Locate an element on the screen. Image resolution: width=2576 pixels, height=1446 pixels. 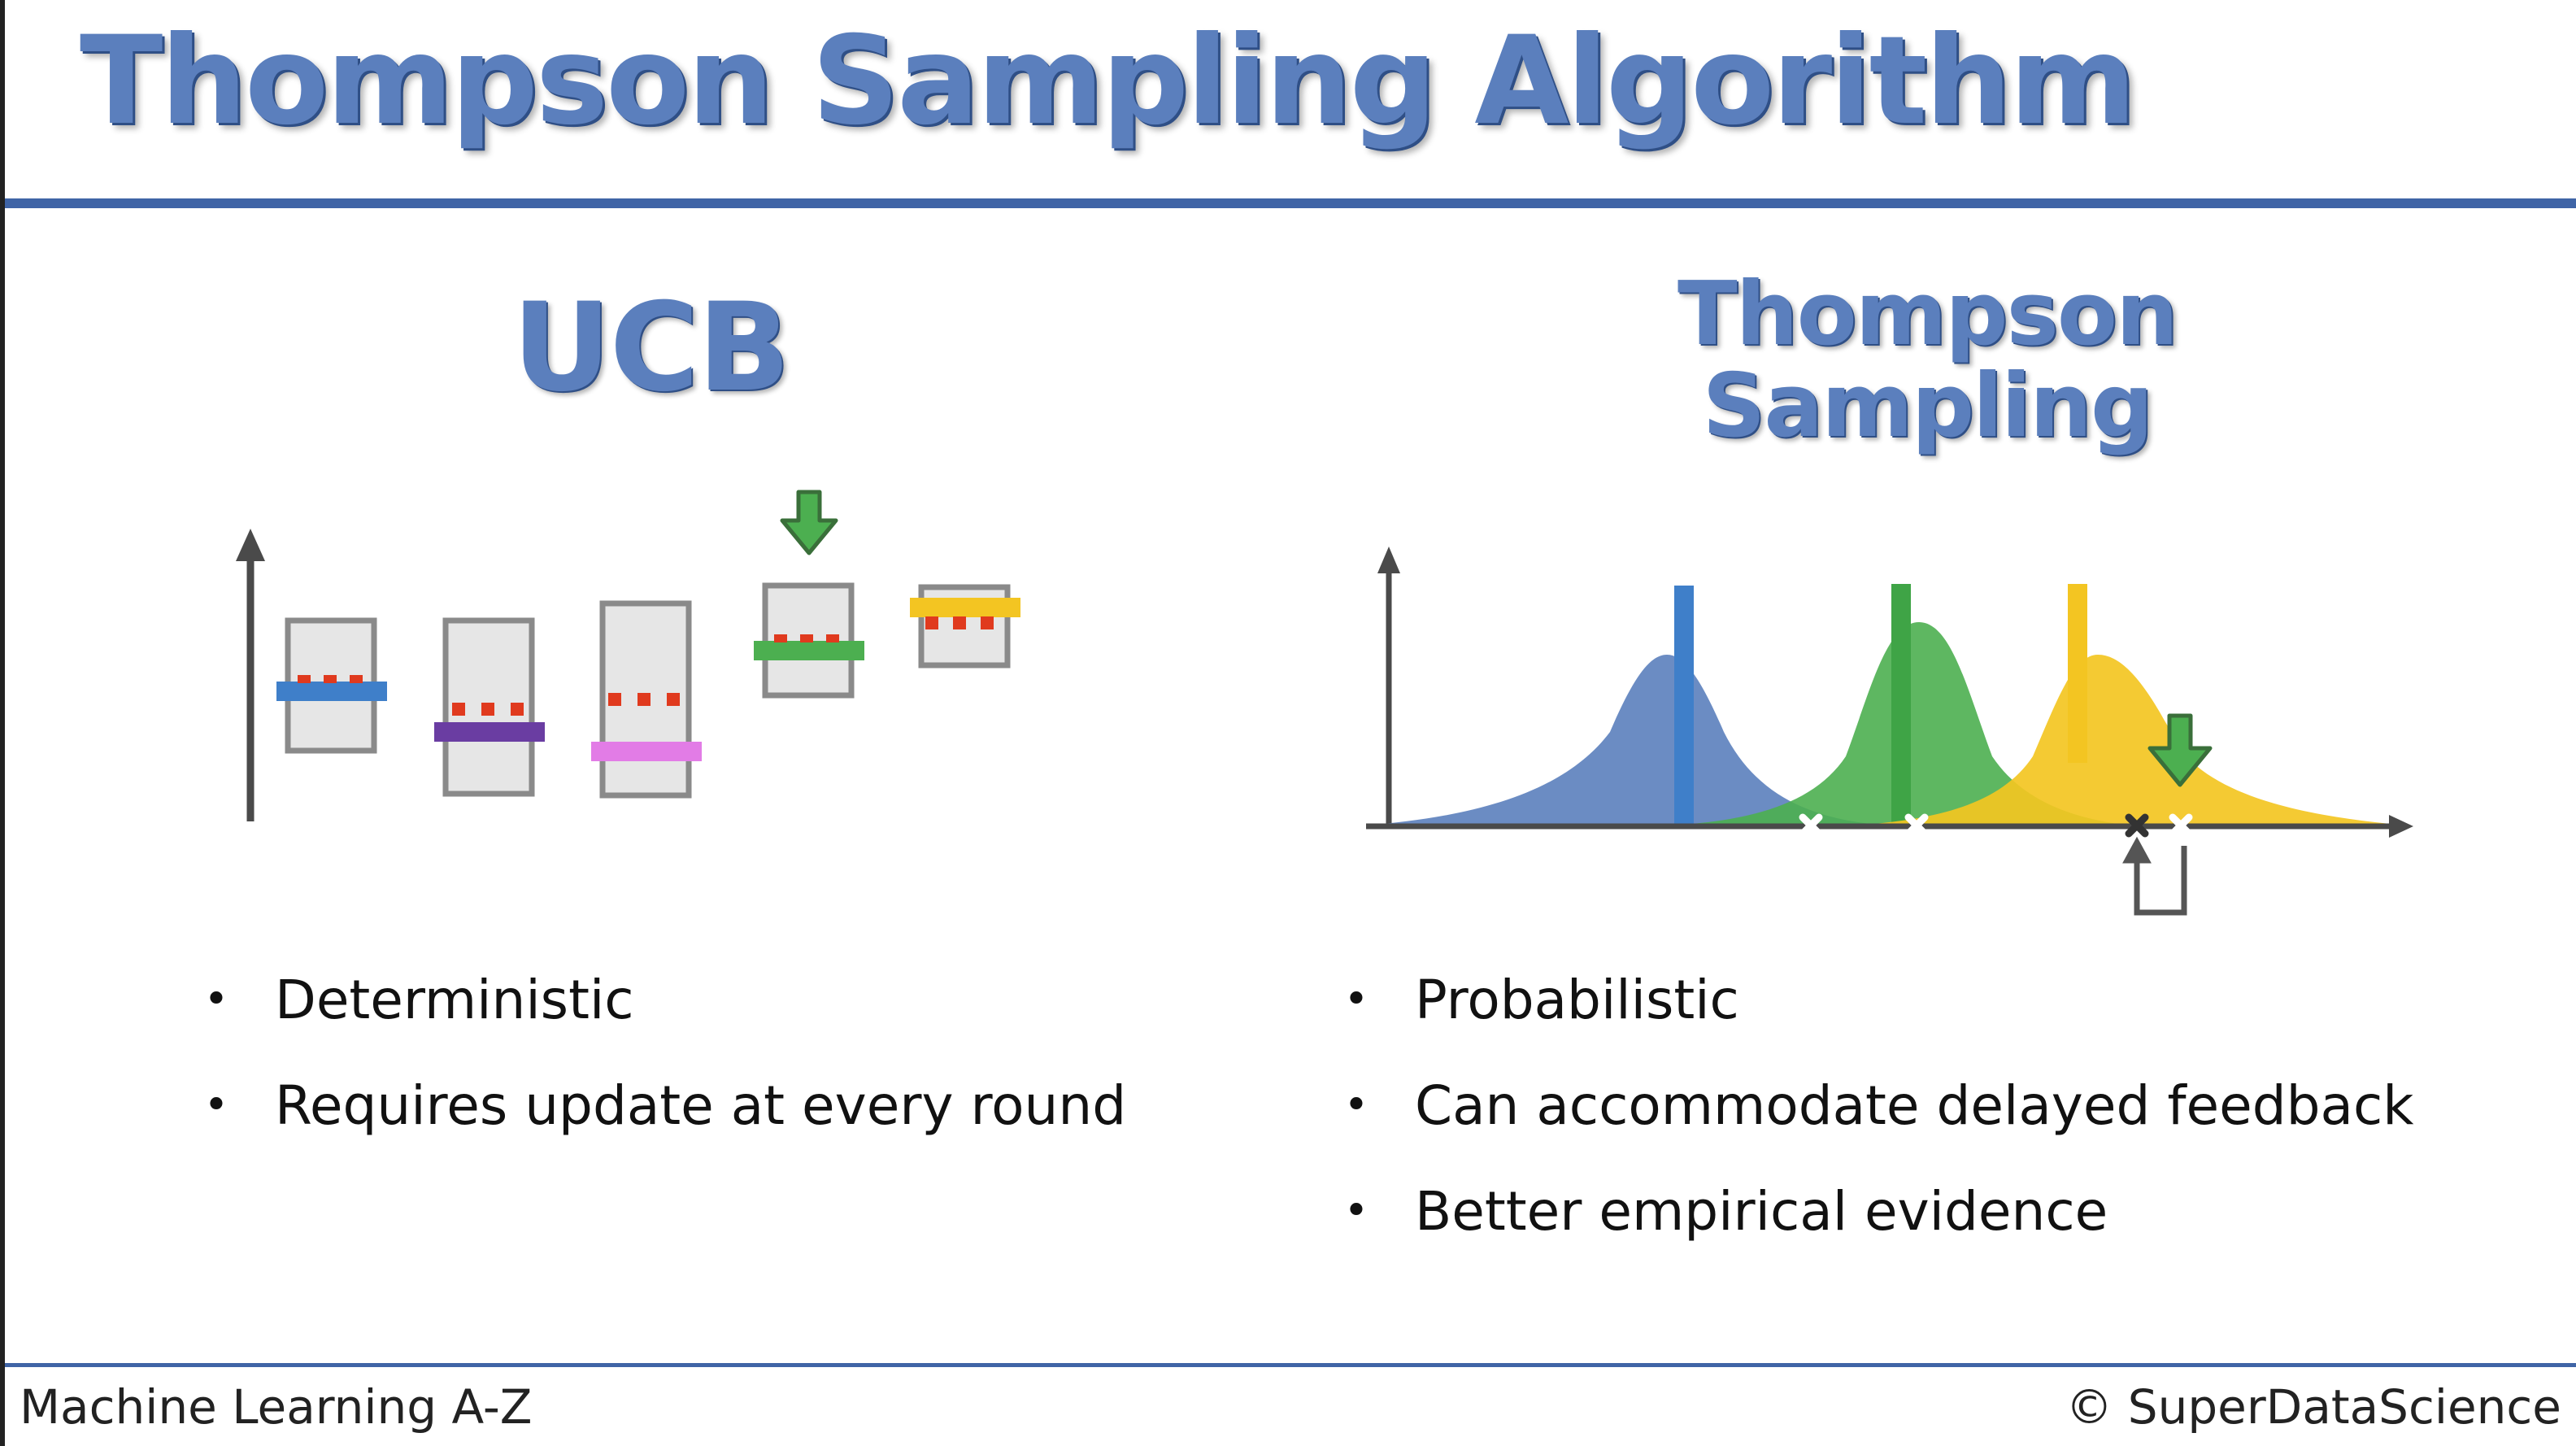
list-item: • Better empirical evidence is located at coordinates (1944, 1211).